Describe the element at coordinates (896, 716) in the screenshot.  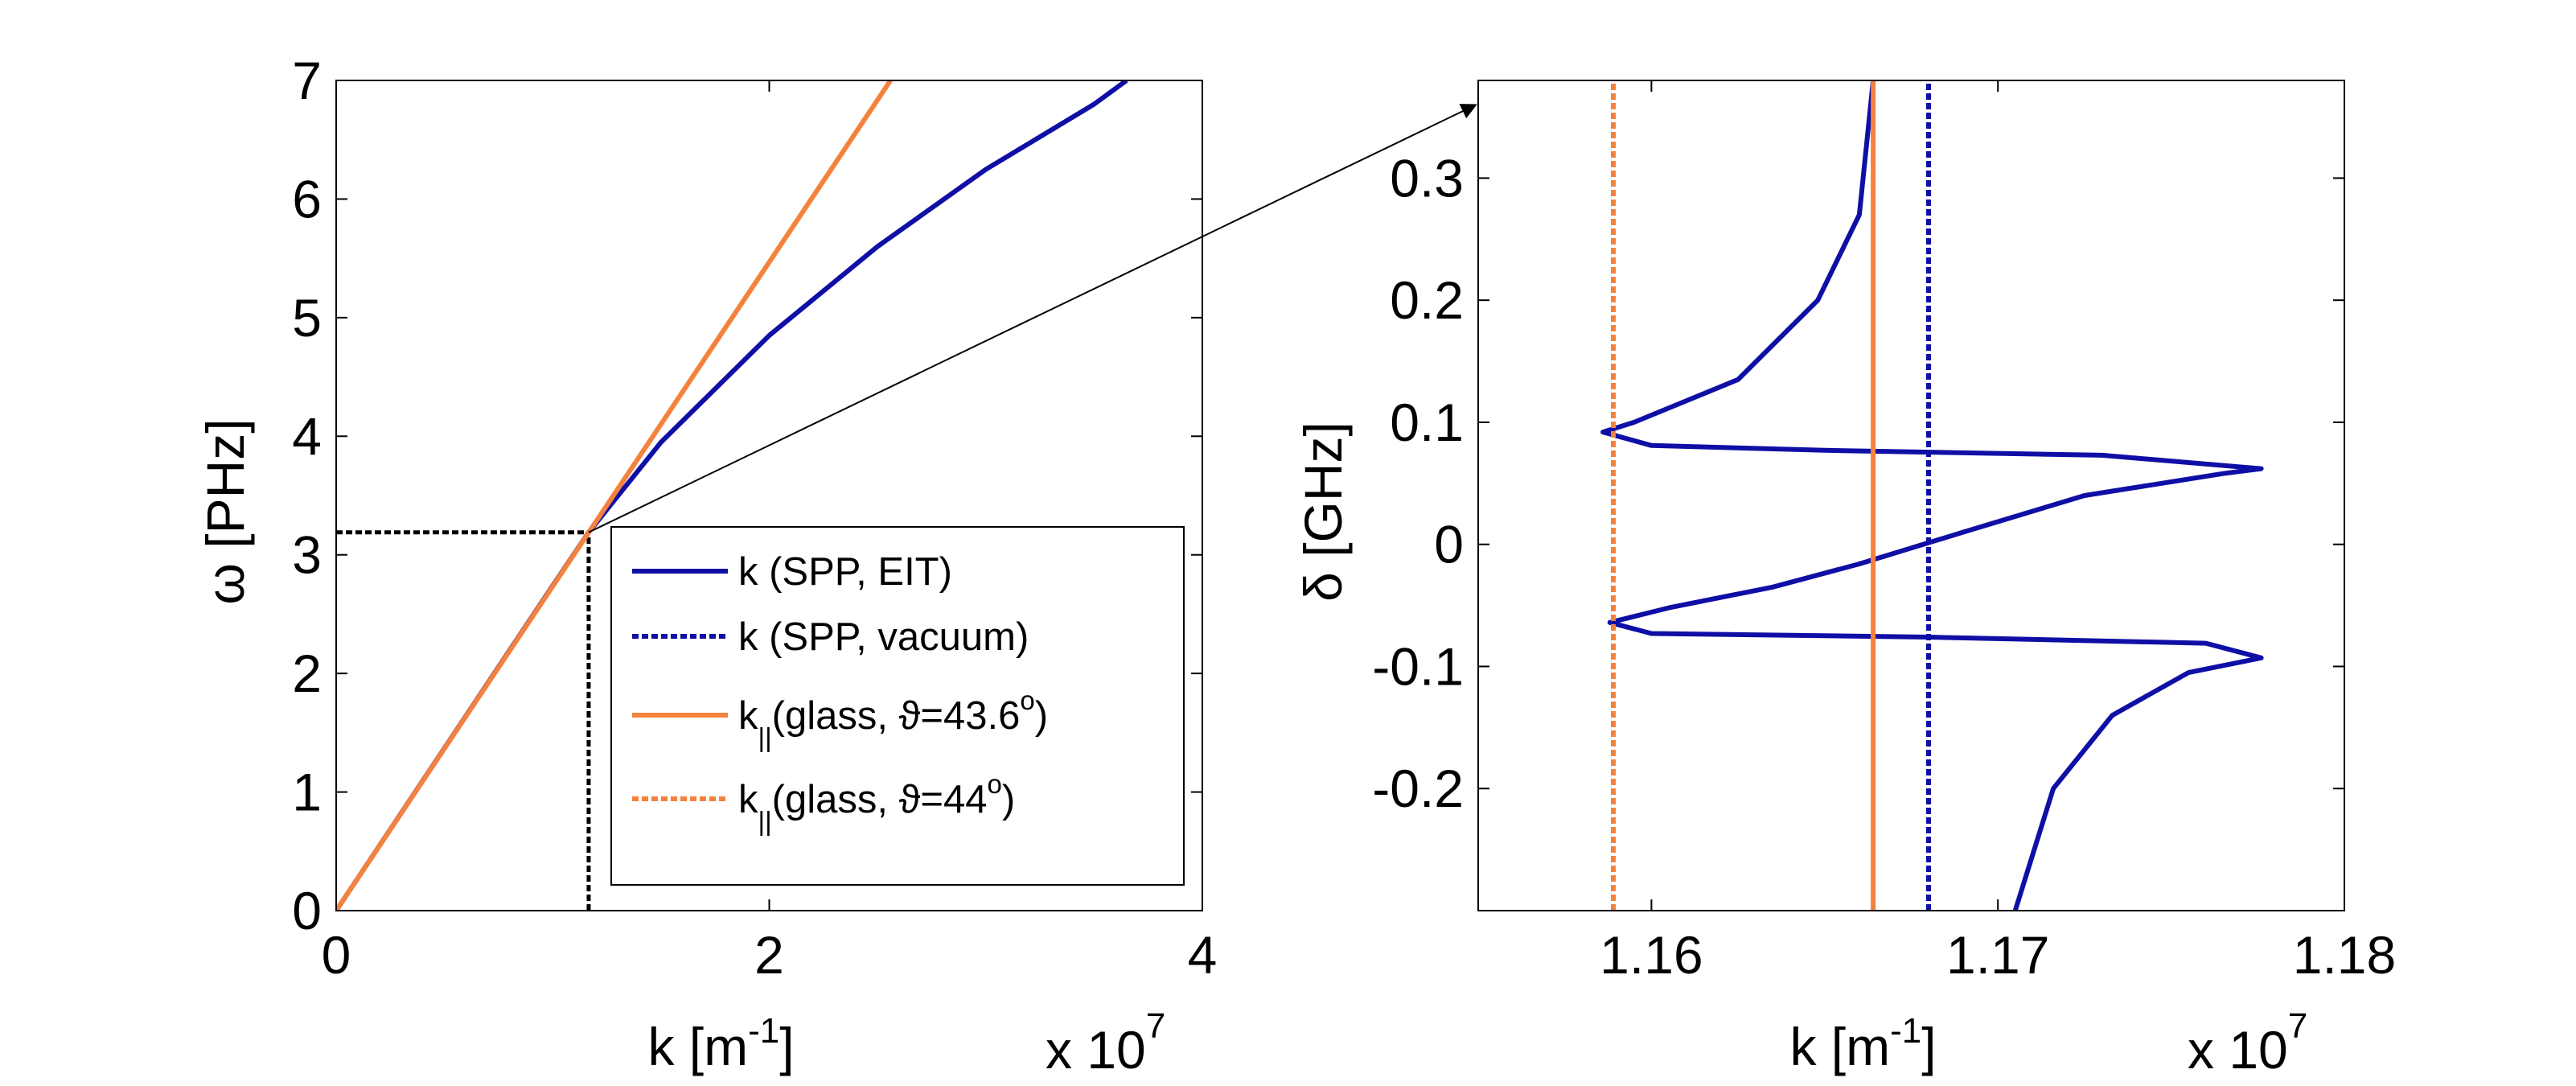
I see `legend-label-tail: (glass, ϑ=43.6` at that location.